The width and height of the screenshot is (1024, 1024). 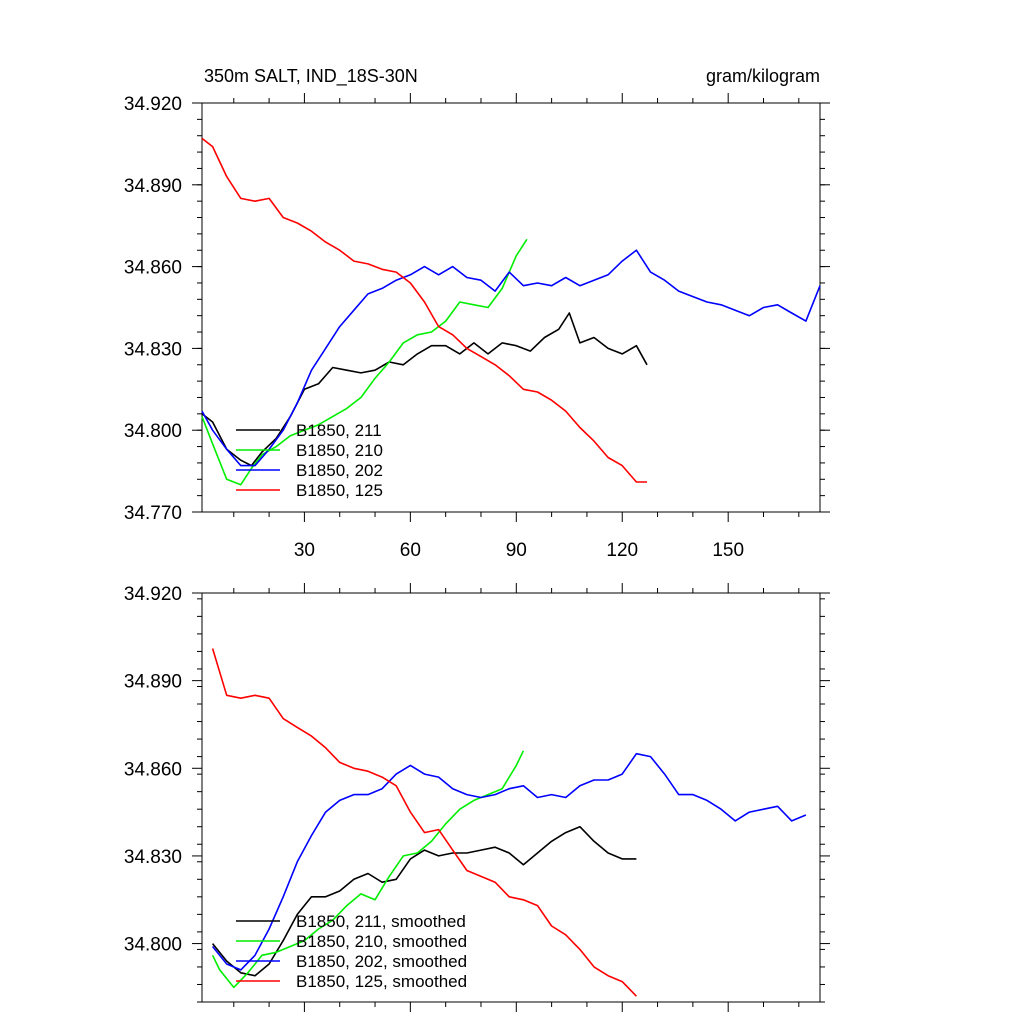 I want to click on legend-label: B1850, 211, smoothed, so click(x=381, y=921).